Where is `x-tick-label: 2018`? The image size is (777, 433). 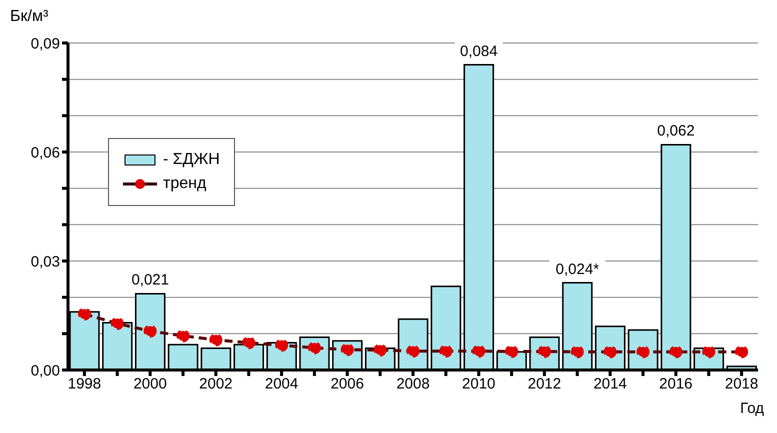 x-tick-label: 2018 is located at coordinates (741, 384).